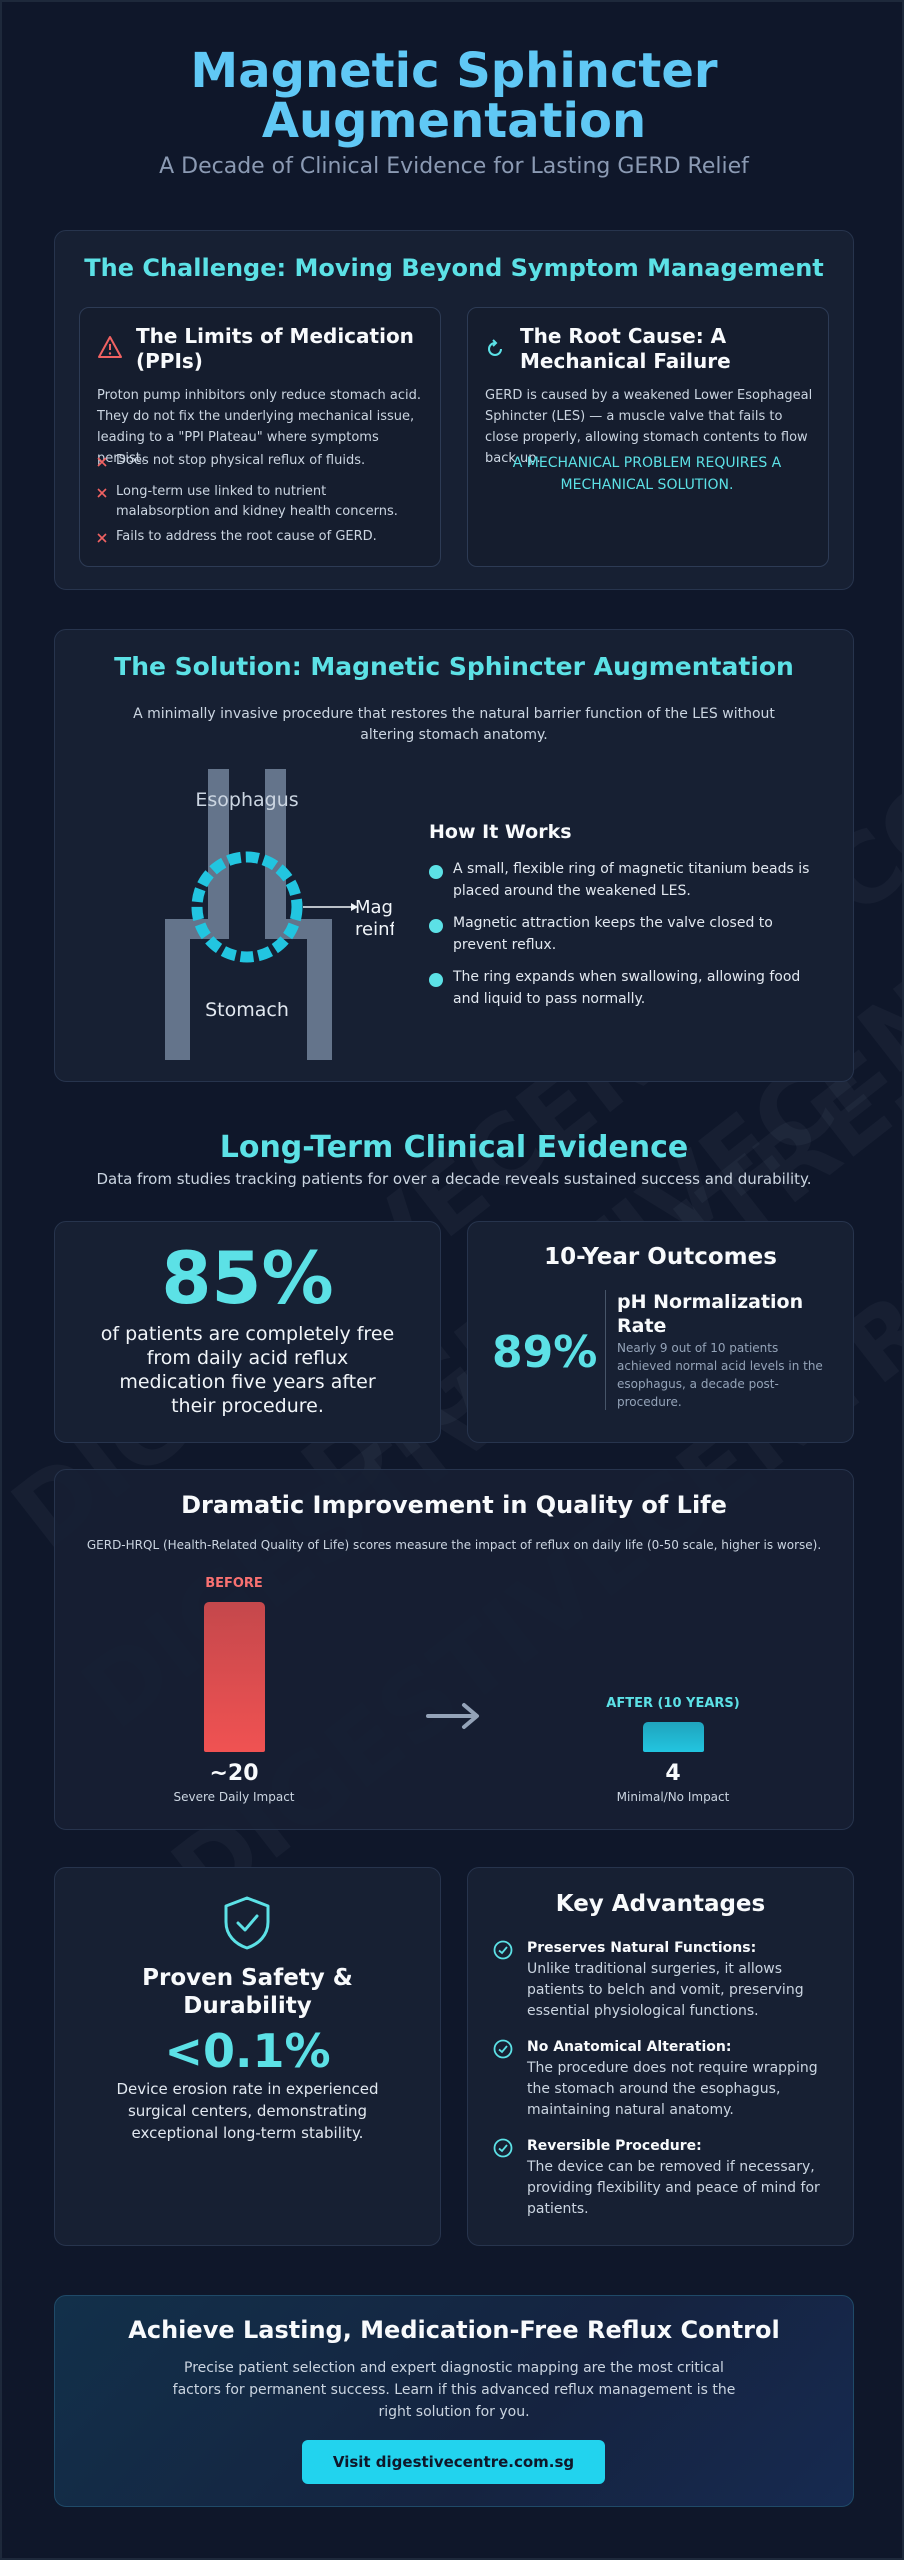  I want to click on stat-card, so click(247, 1332).